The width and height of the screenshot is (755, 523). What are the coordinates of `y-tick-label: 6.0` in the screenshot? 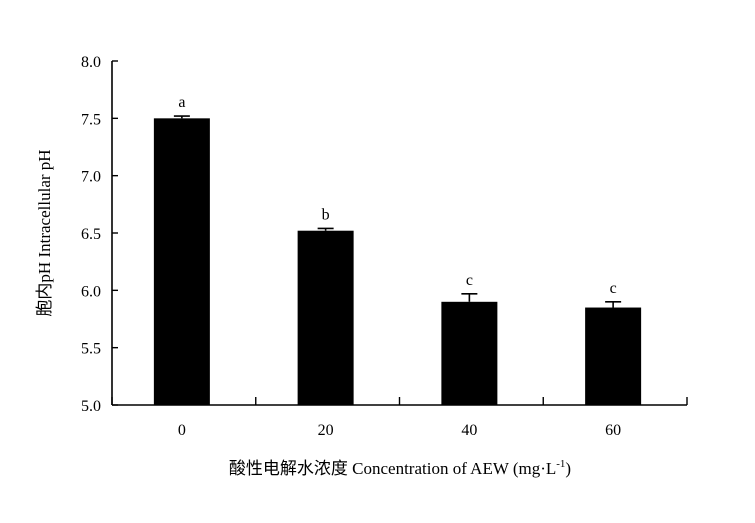 It's located at (91, 291).